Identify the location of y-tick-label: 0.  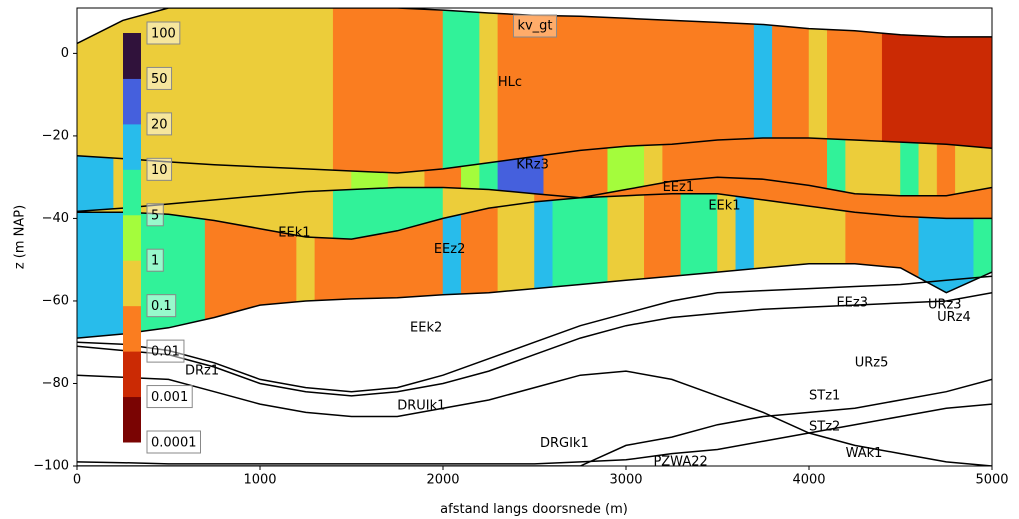
(65, 53).